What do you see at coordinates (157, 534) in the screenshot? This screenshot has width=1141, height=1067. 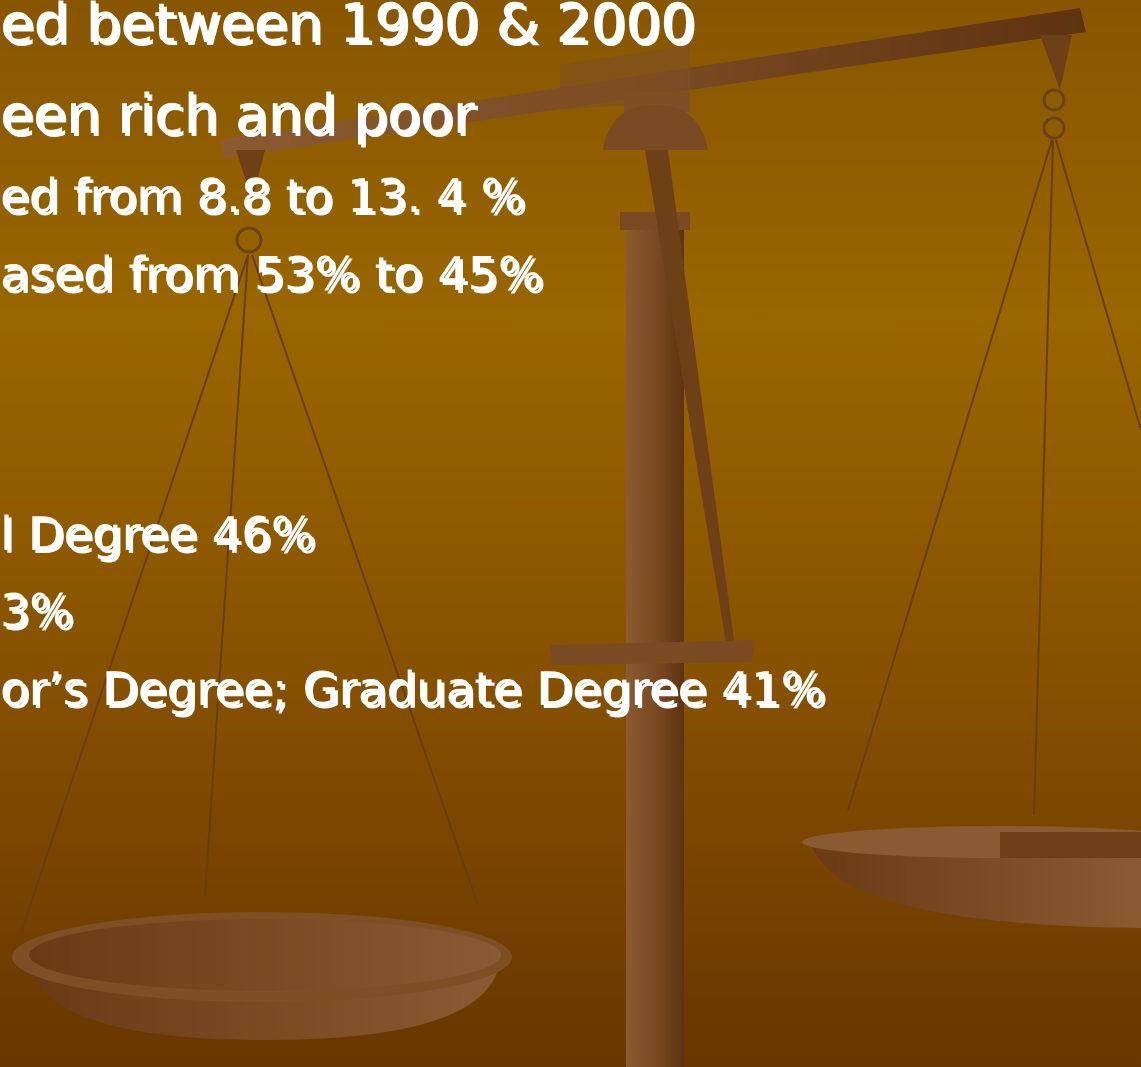 I see `bullet-text: l Degree 46%` at bounding box center [157, 534].